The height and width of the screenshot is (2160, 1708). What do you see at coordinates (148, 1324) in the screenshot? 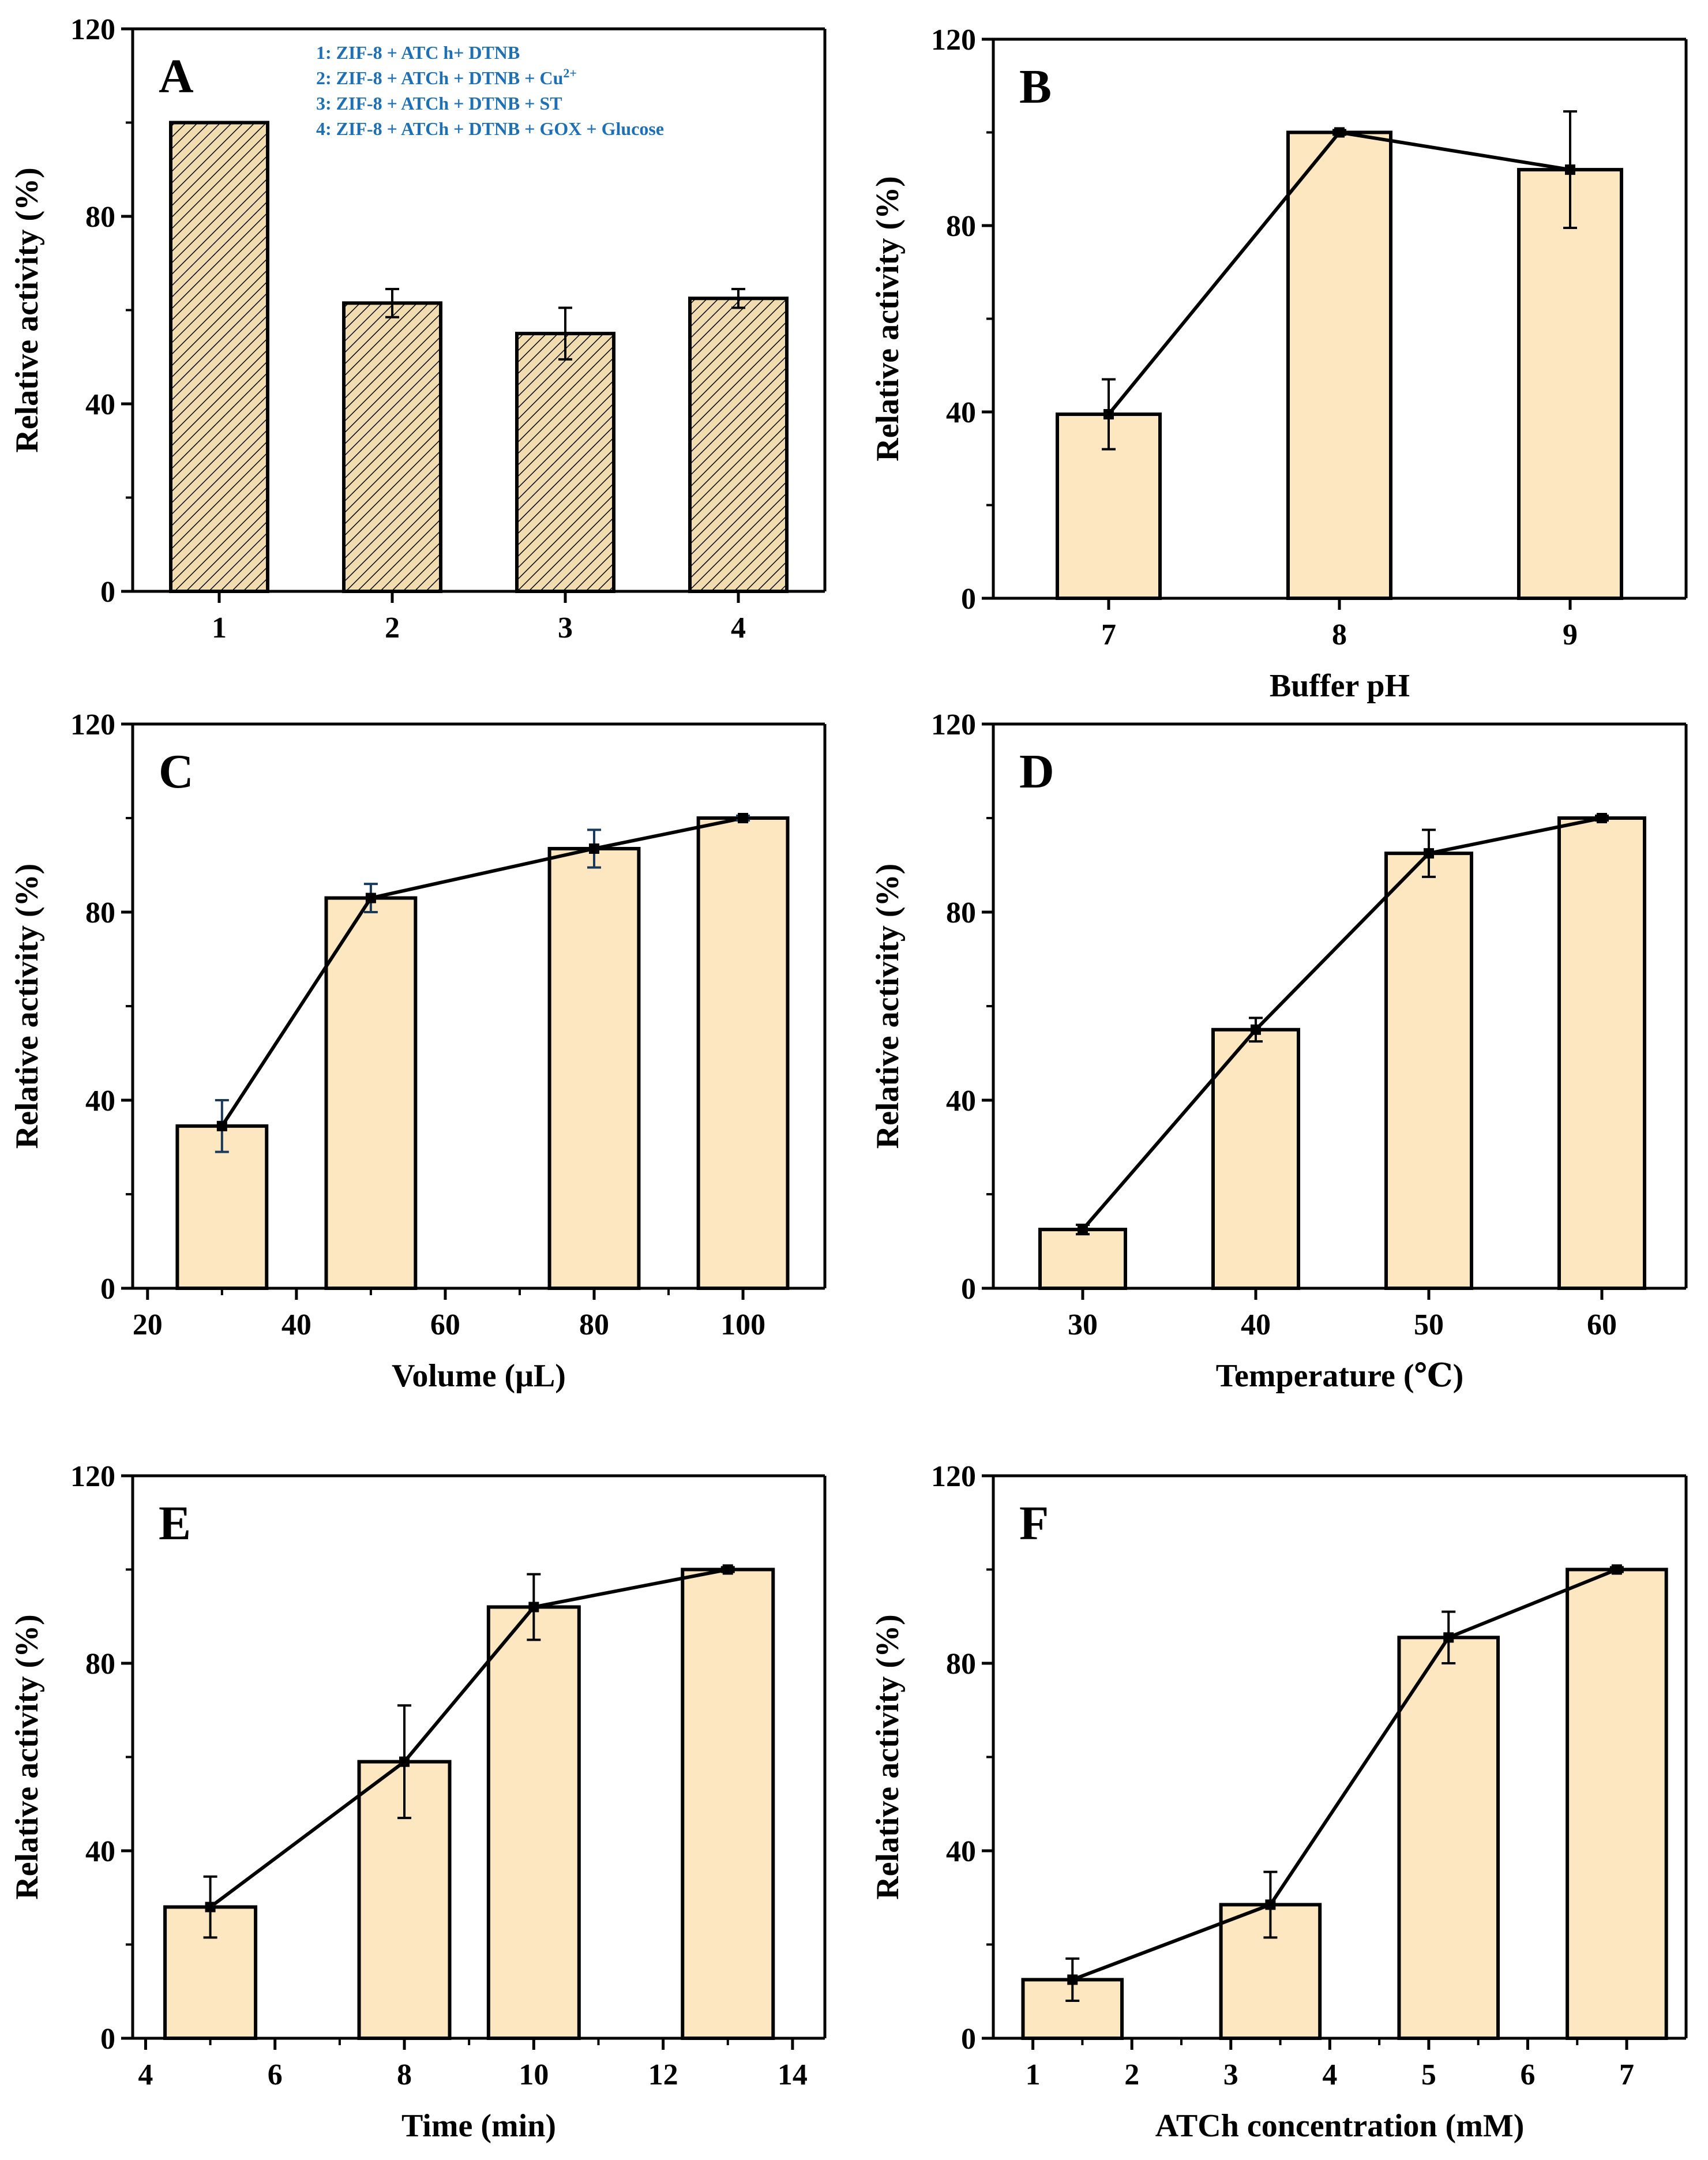
I see `x-tick-label: 20` at bounding box center [148, 1324].